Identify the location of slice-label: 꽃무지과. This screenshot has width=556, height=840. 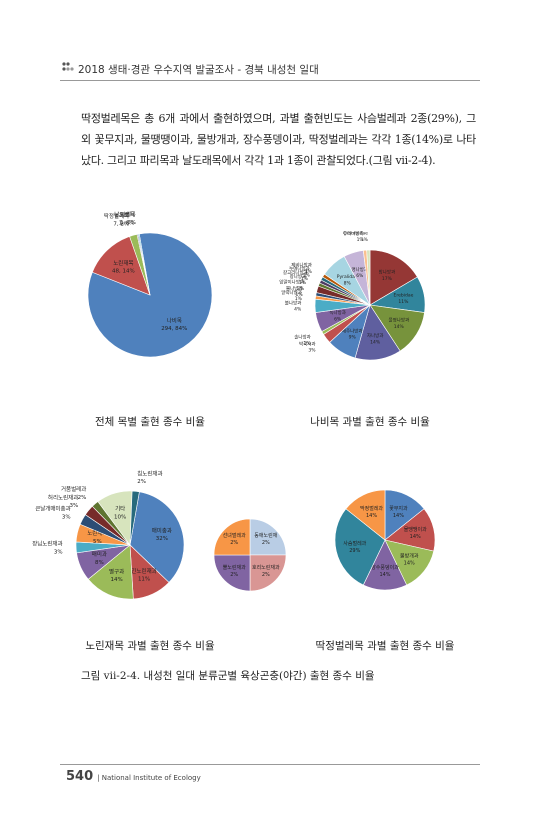
(398, 508).